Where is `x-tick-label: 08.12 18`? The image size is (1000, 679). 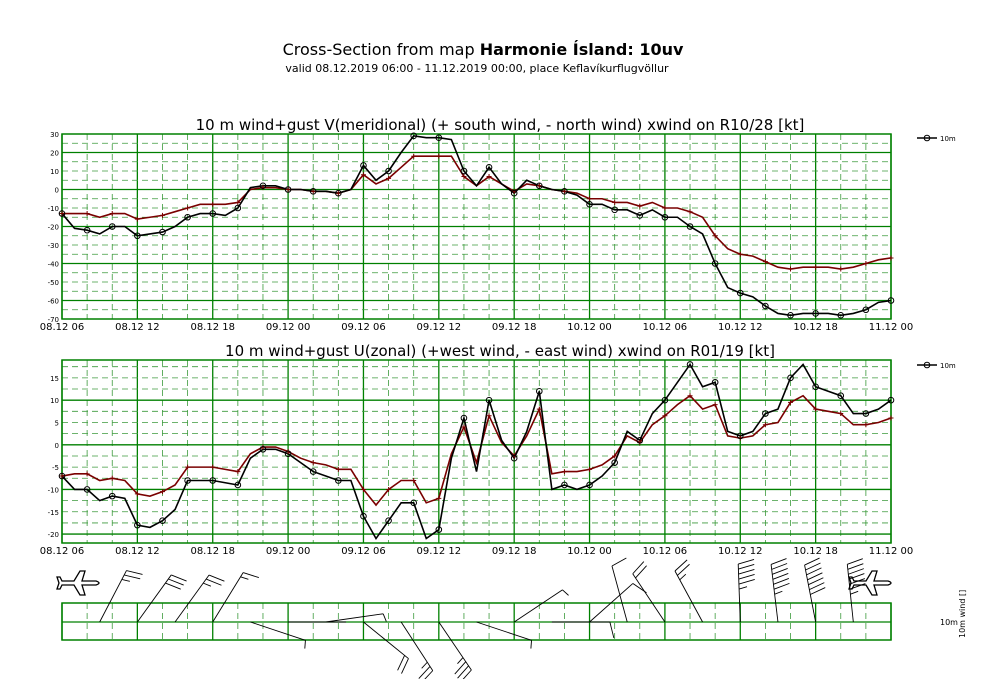 x-tick-label: 08.12 18 is located at coordinates (212, 551).